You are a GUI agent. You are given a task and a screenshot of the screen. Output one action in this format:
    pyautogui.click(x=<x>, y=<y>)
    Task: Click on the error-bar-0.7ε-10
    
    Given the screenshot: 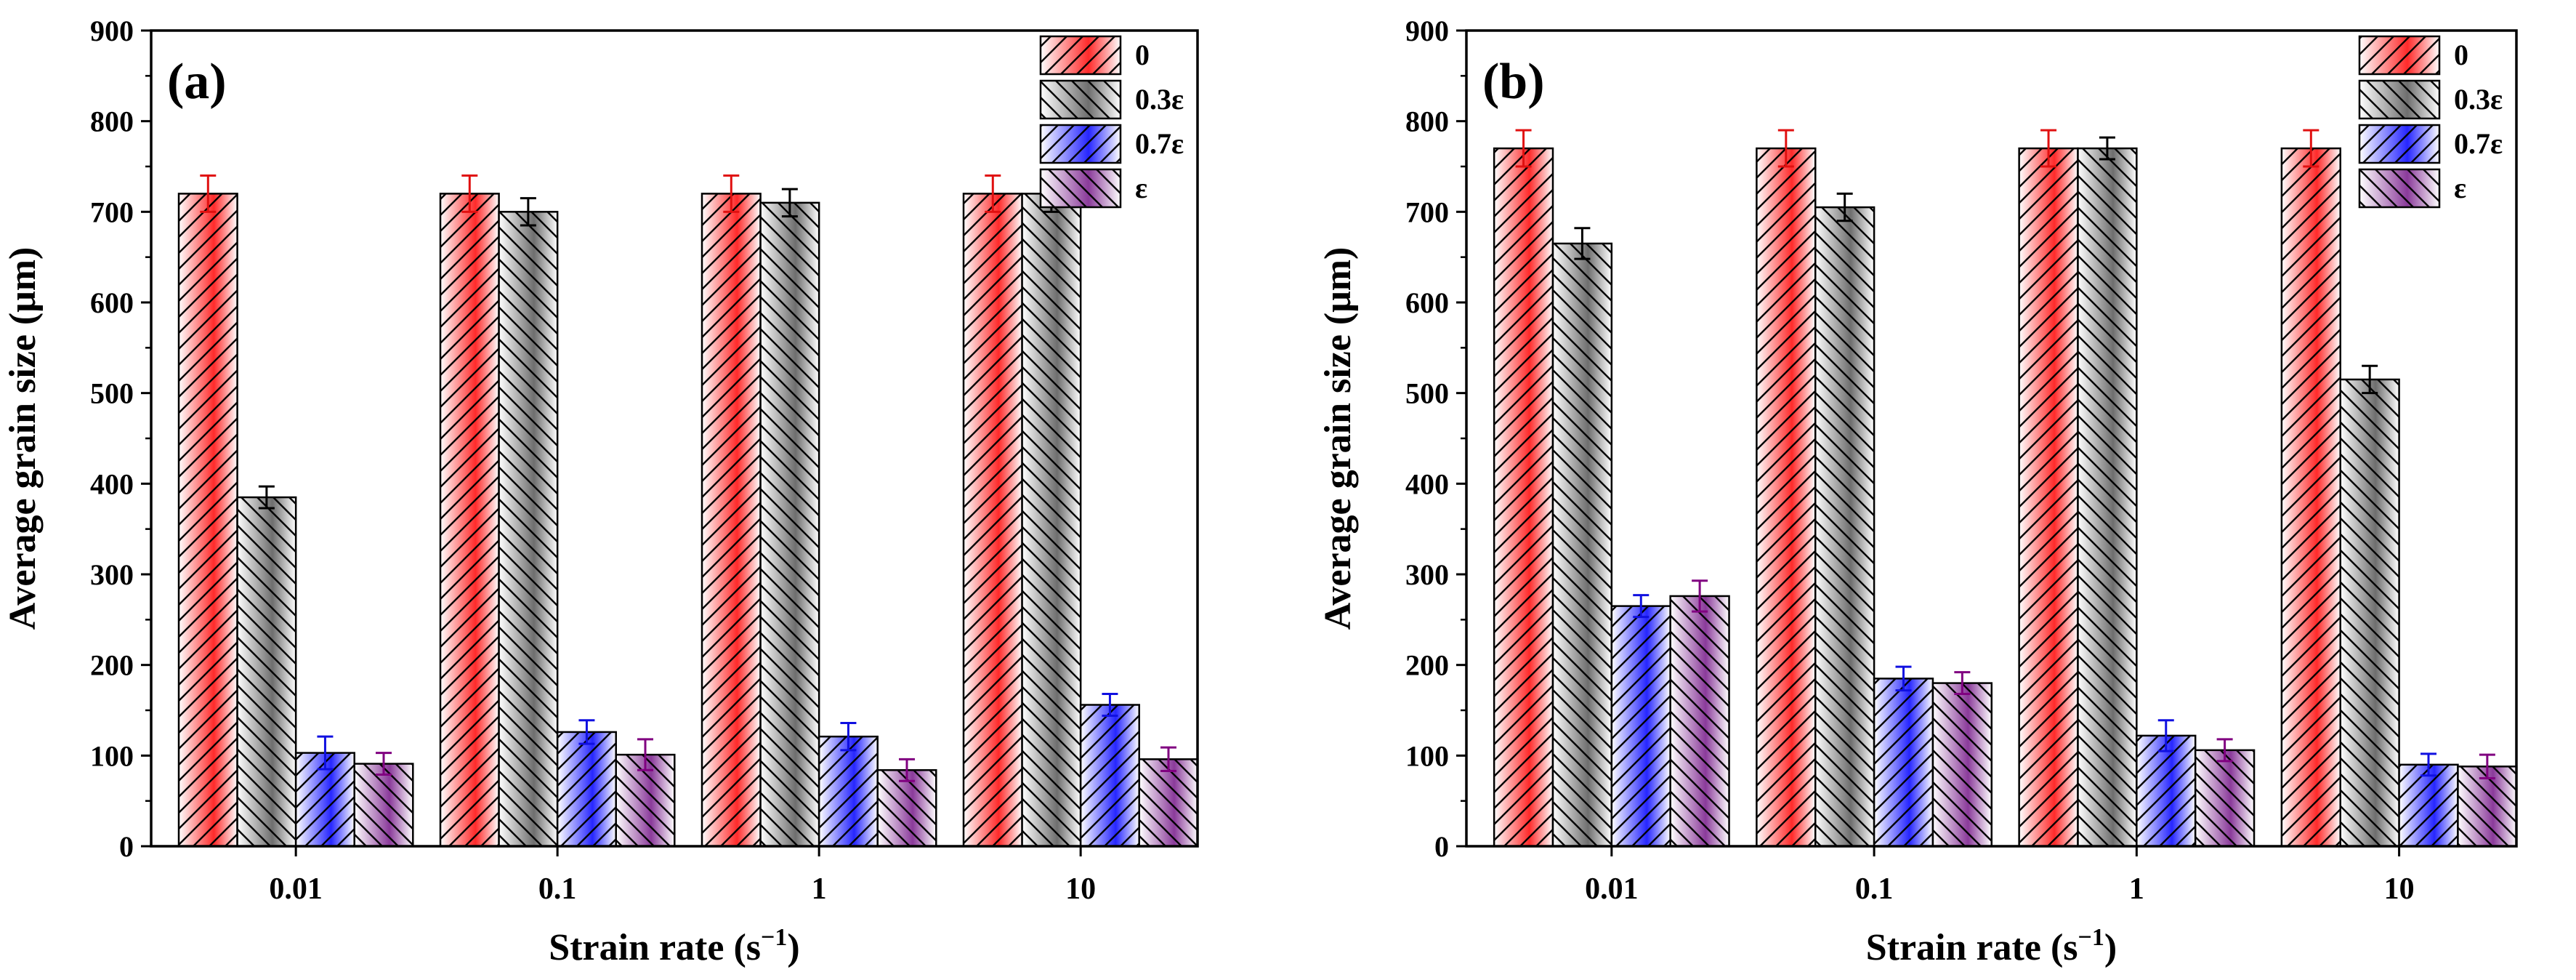 What is the action you would take?
    pyautogui.click(x=2429, y=765)
    